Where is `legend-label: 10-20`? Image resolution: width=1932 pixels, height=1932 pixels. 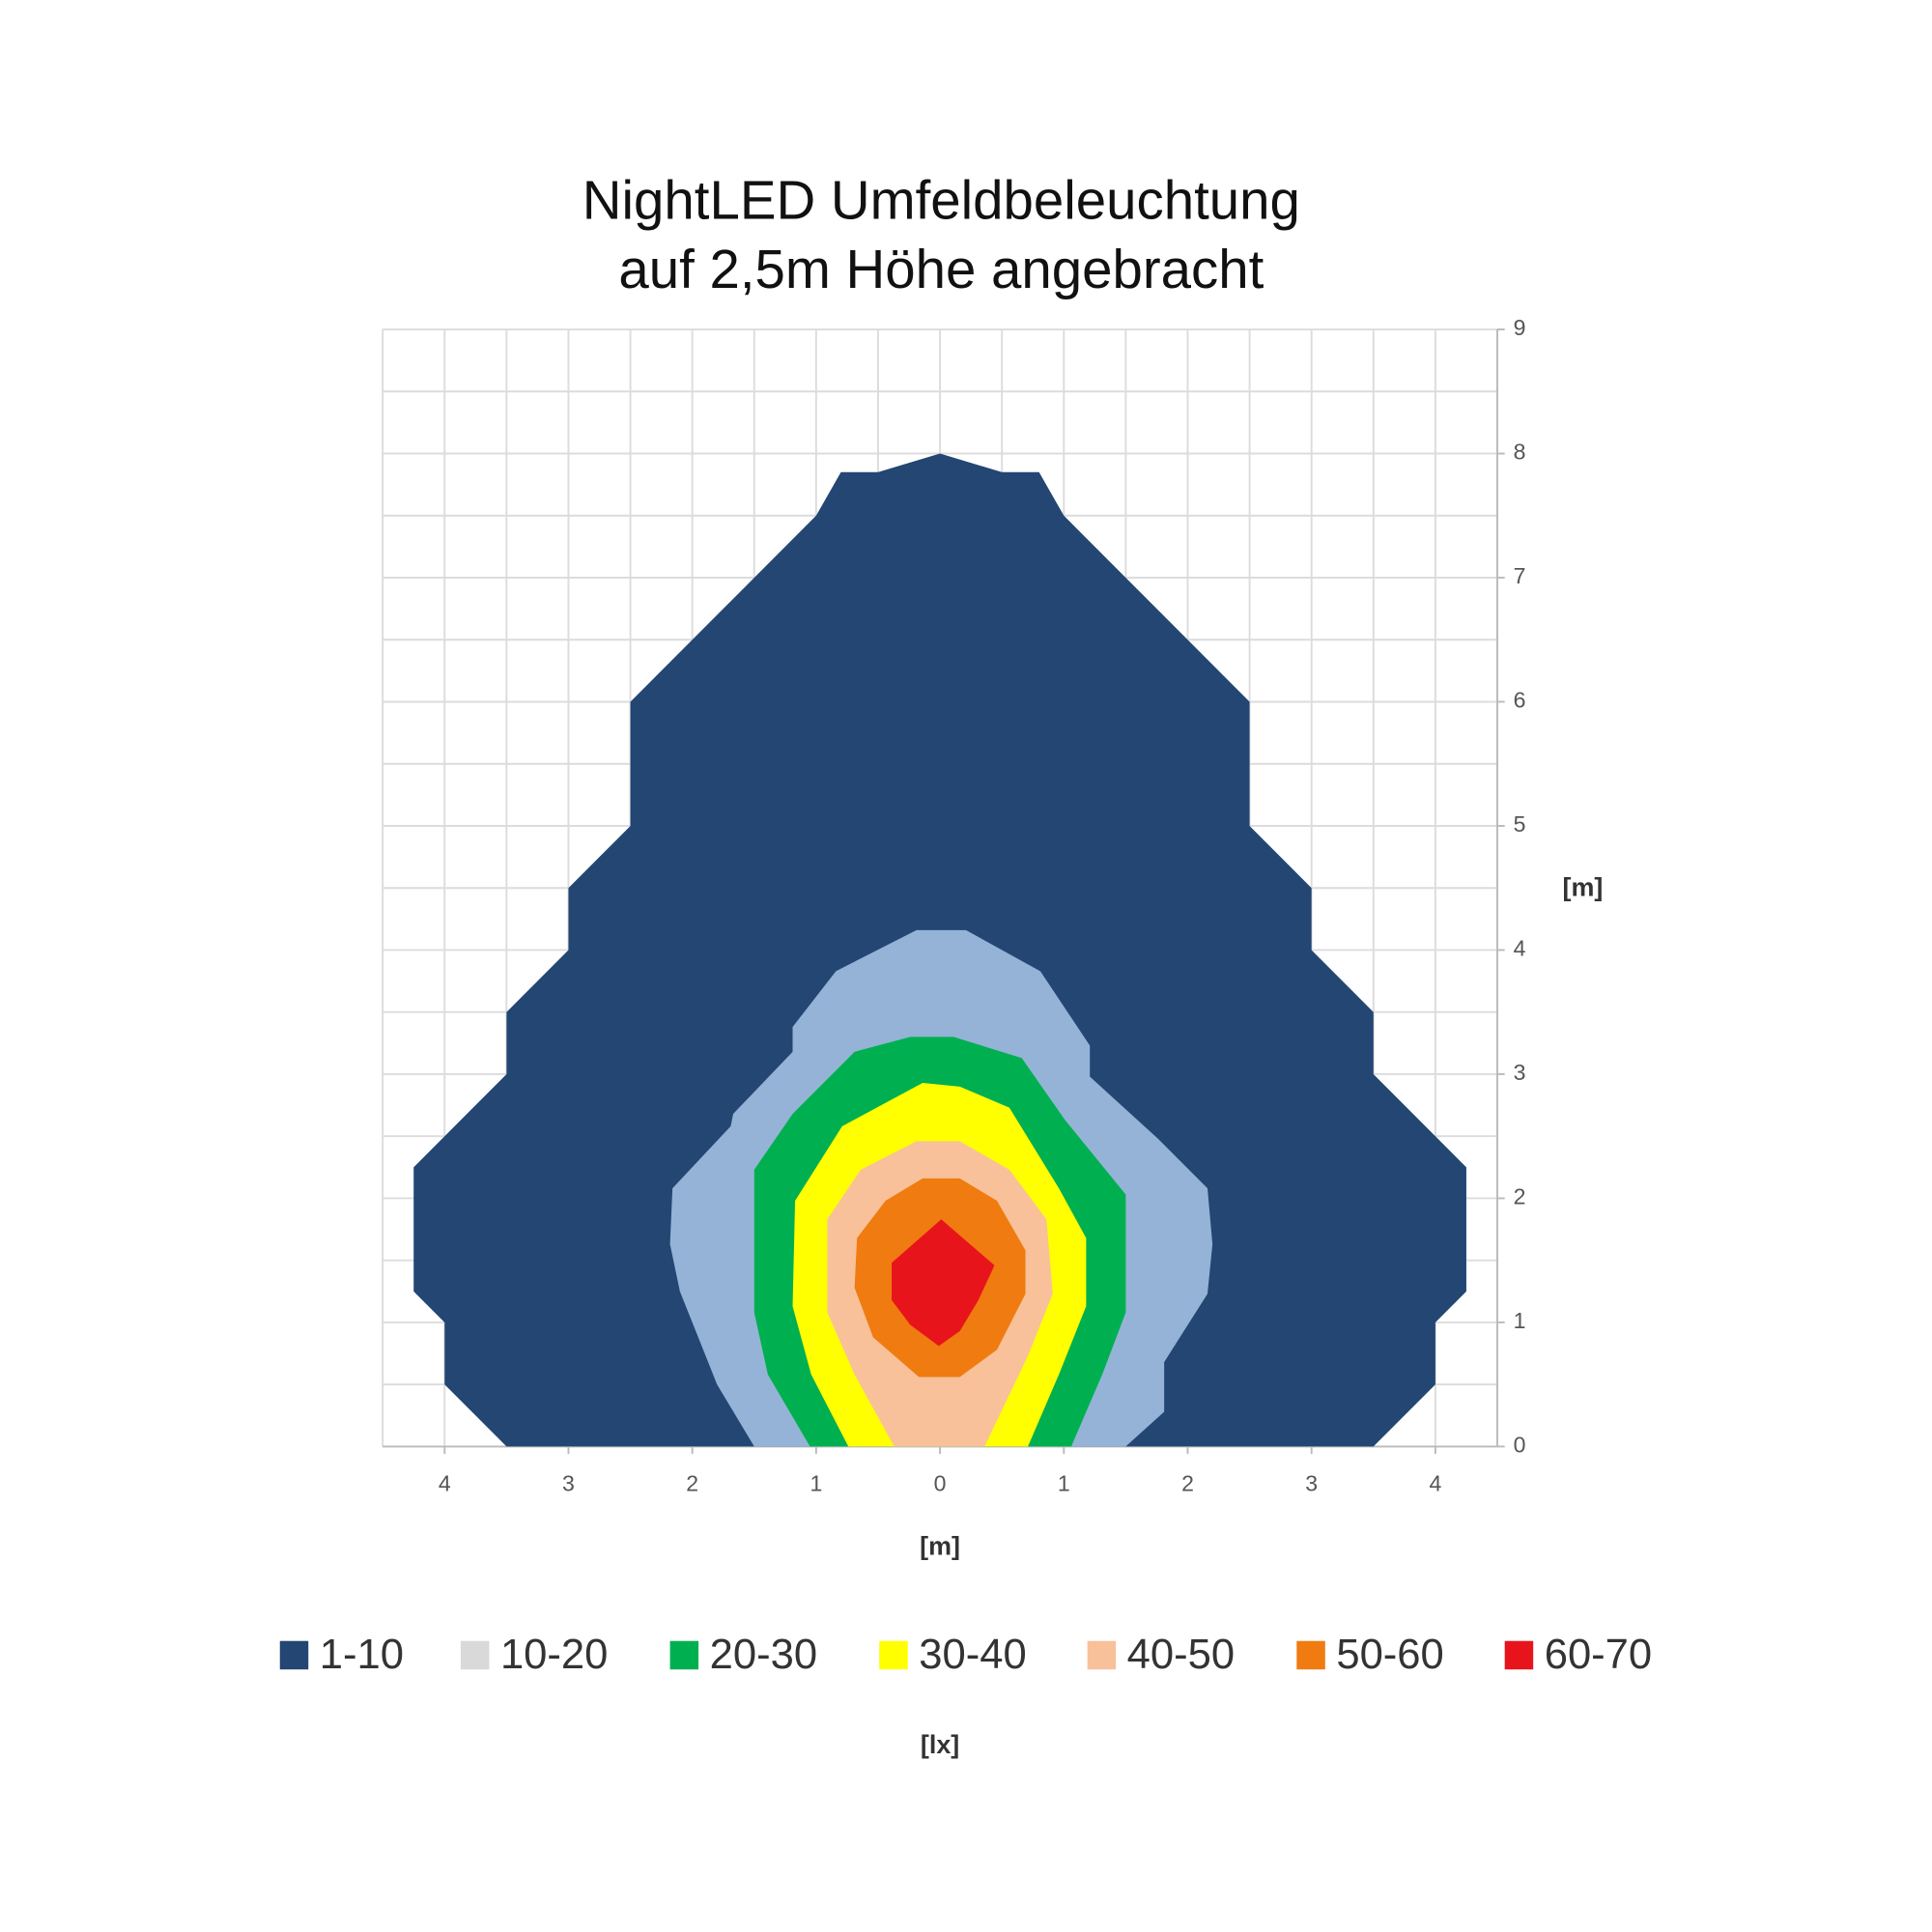 legend-label: 10-20 is located at coordinates (554, 1655).